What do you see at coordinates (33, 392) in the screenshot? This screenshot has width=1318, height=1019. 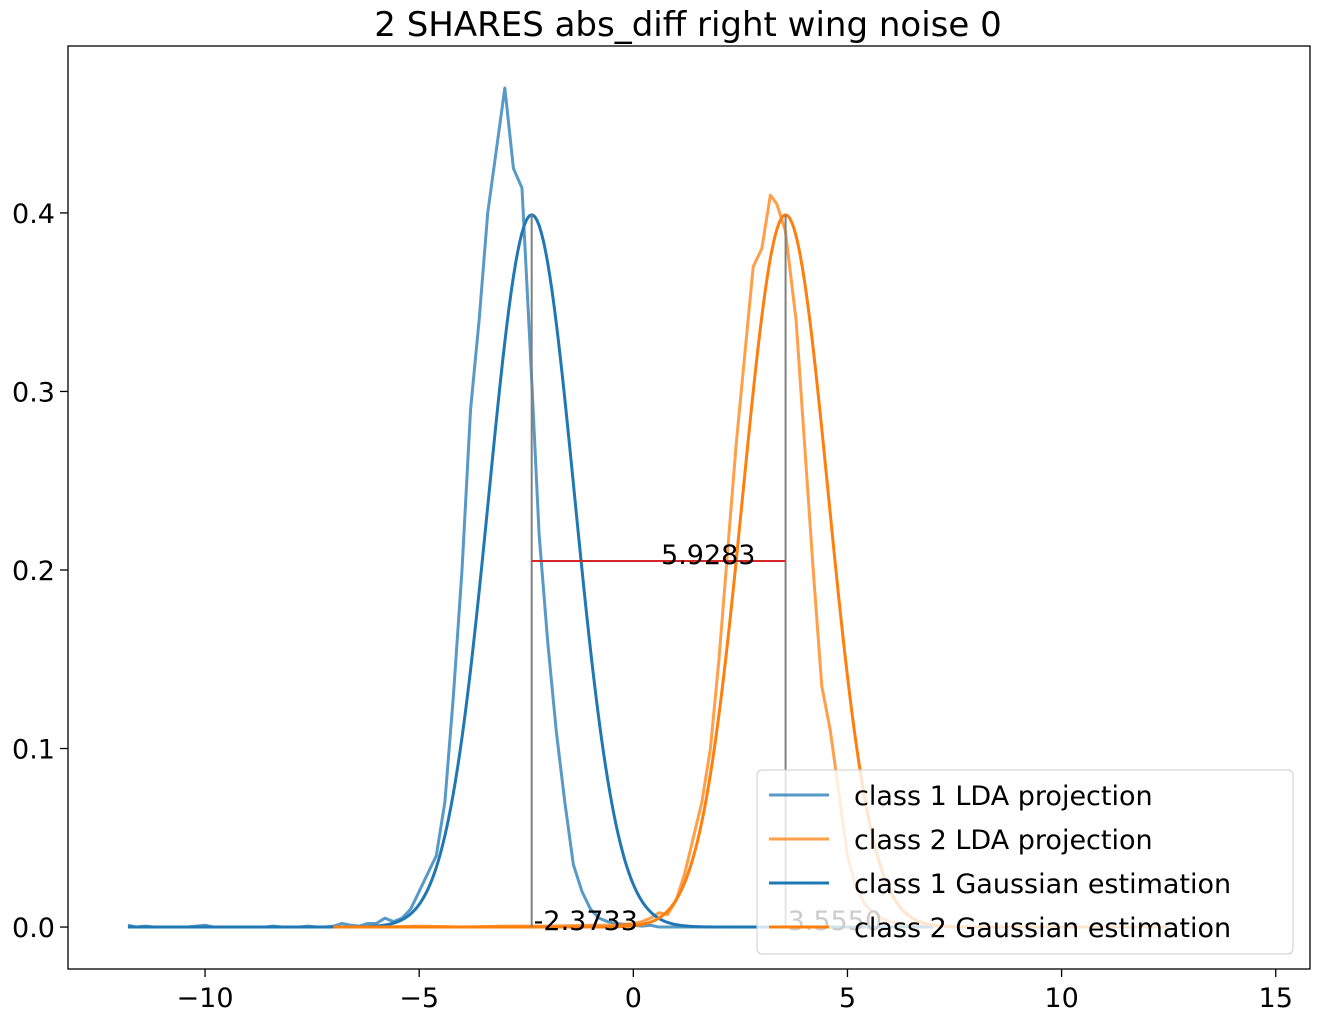 I see `y-tick-label: 0.3` at bounding box center [33, 392].